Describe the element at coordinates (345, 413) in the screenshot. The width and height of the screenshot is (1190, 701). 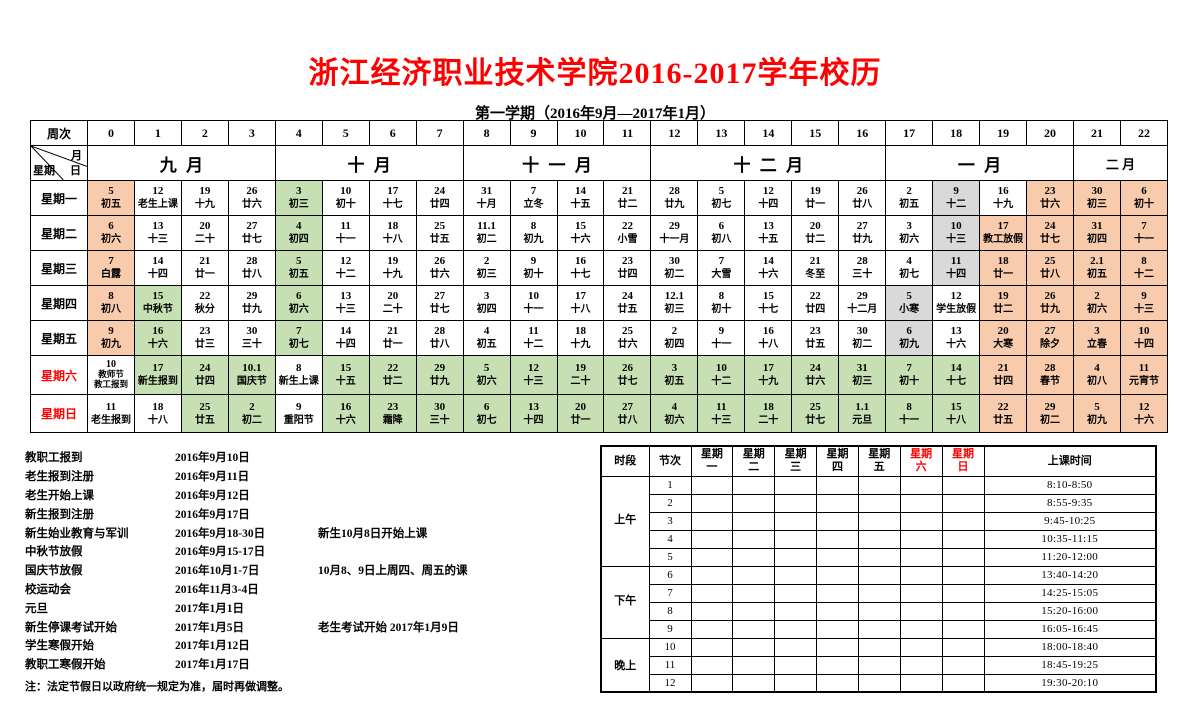
I see `calendar-day-cell: 16 十六` at that location.